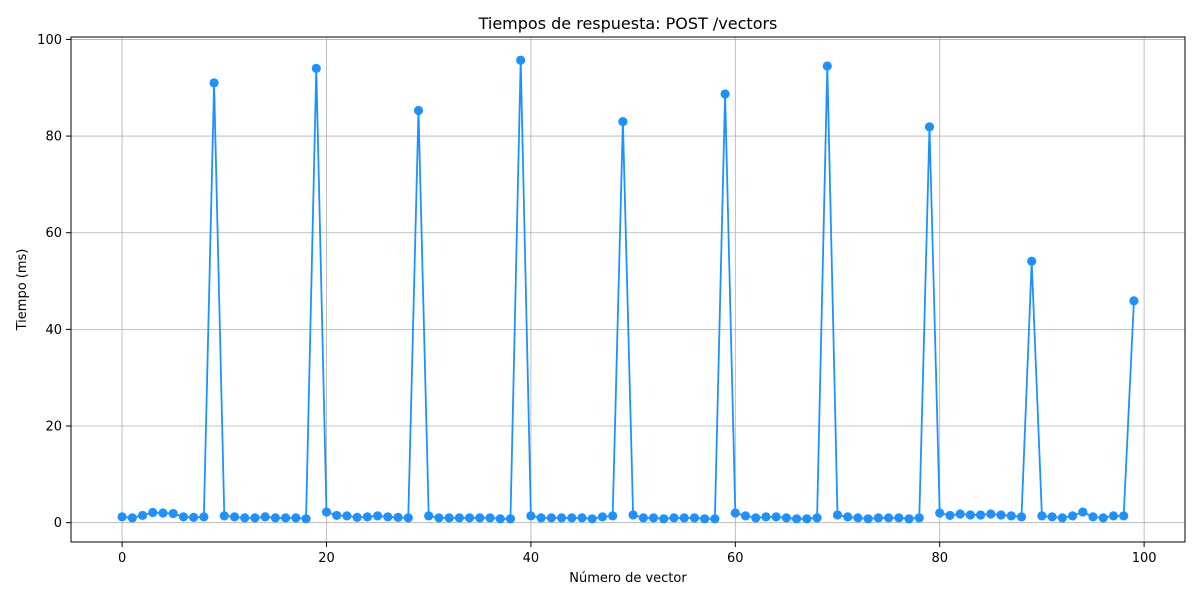 This screenshot has width=1200, height=600. What do you see at coordinates (58, 523) in the screenshot?
I see `y-tick-label: 0` at bounding box center [58, 523].